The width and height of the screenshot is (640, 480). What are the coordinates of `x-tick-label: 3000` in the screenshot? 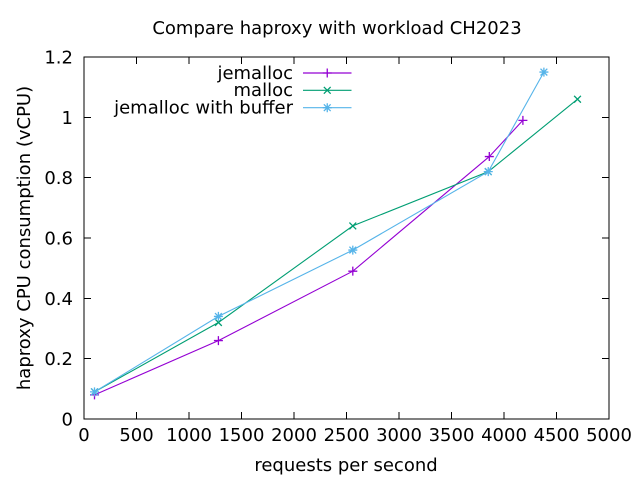 It's located at (399, 435).